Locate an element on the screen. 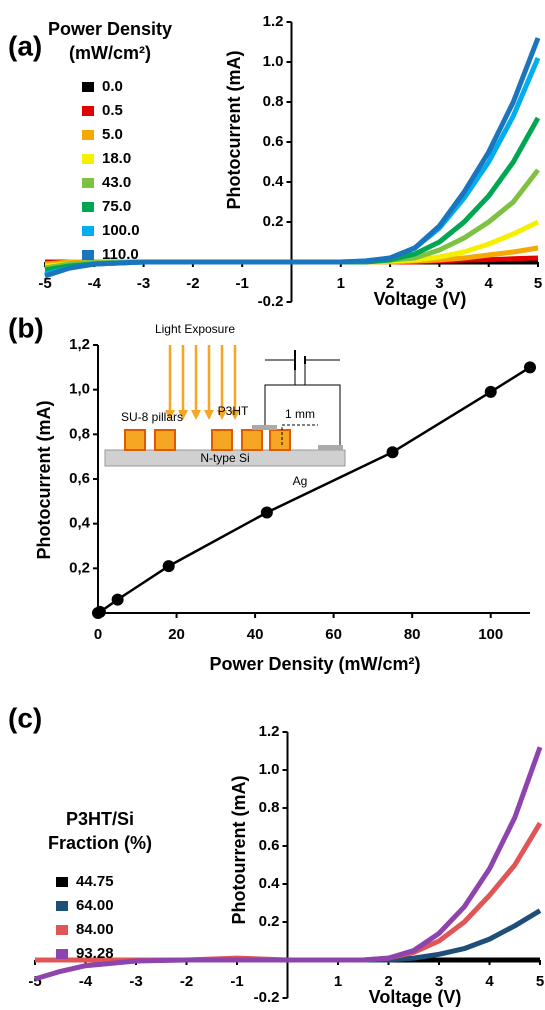 Image resolution: width=545 pixels, height=1010 pixels. arrow-heads is located at coordinates (202, 415).